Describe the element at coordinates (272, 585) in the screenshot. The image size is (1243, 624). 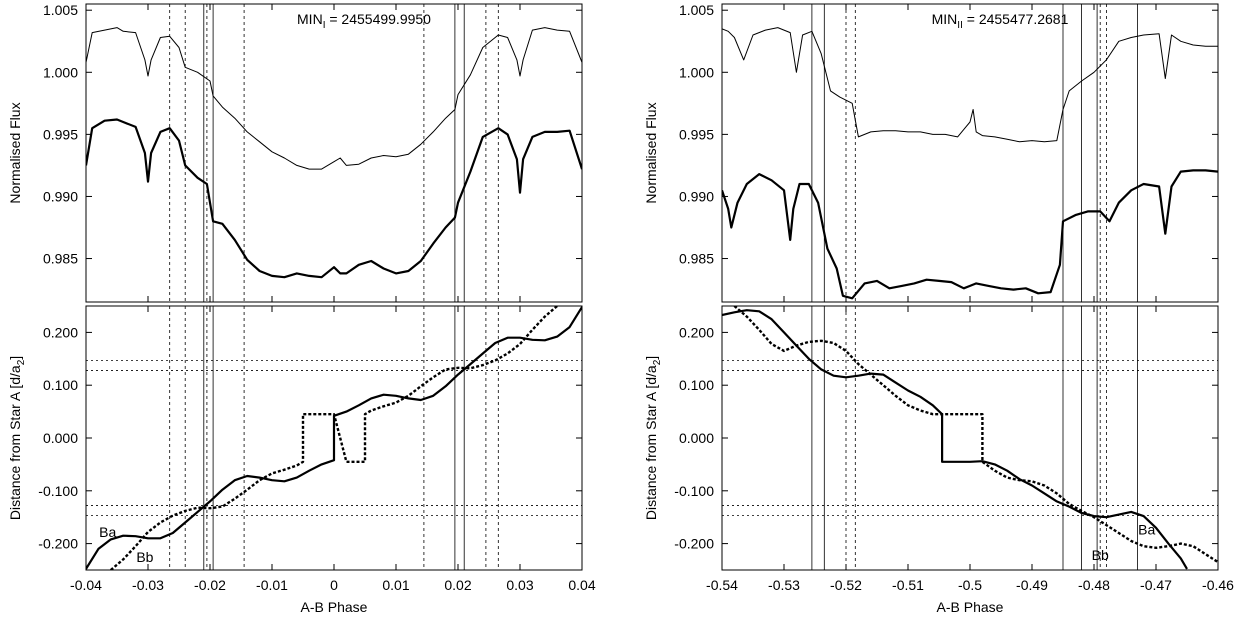
I see `x-tick-label: -0.01` at that location.